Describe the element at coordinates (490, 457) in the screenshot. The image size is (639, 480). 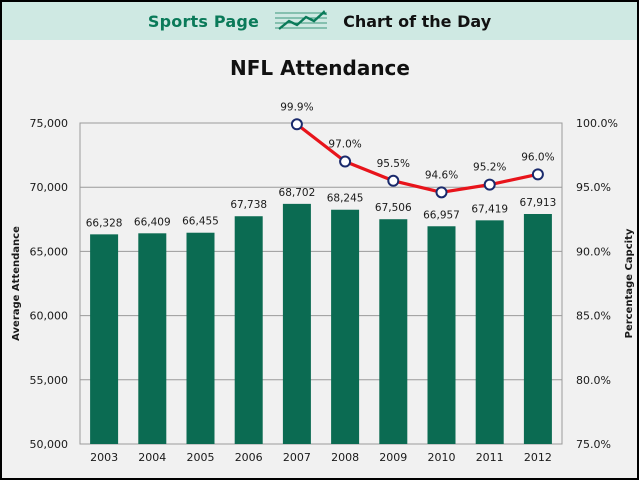
I see `x-tick-label: 2011` at that location.